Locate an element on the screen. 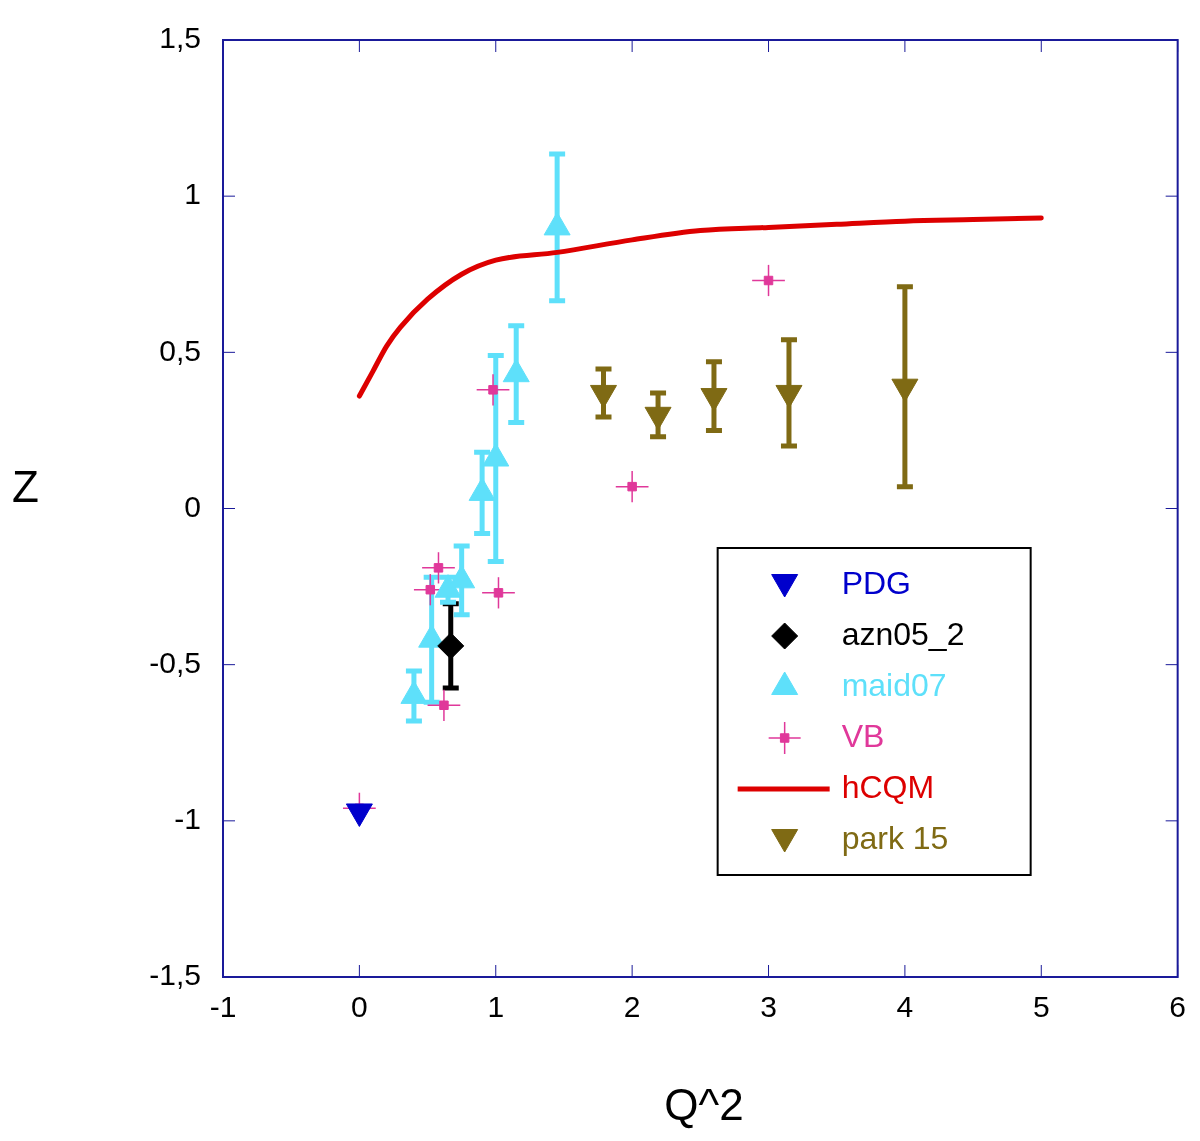  y-tick-label: -0,5 is located at coordinates (175, 662).